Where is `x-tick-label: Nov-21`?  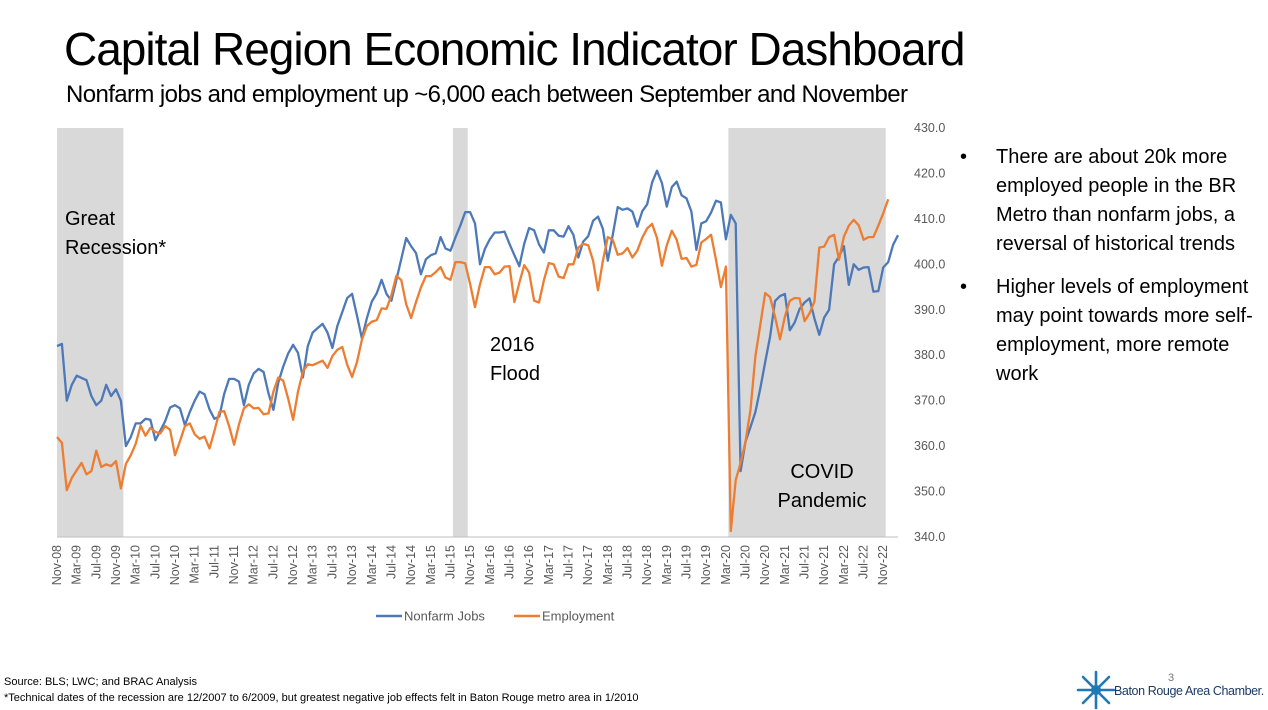 x-tick-label: Nov-21 is located at coordinates (824, 565).